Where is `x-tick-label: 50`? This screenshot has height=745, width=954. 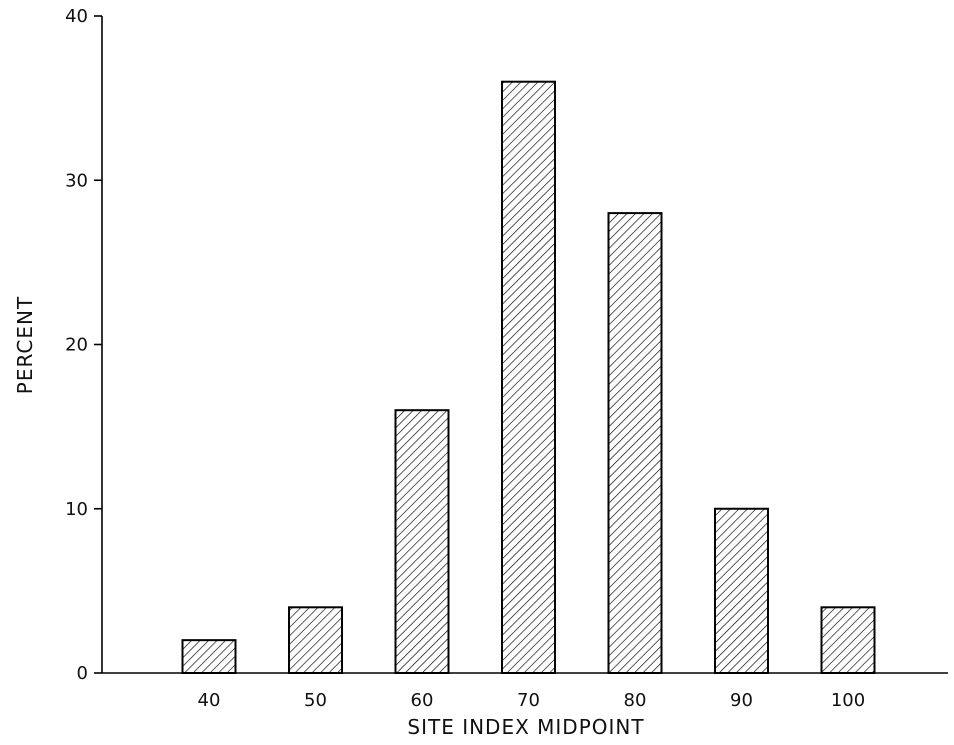 x-tick-label: 50 is located at coordinates (315, 700).